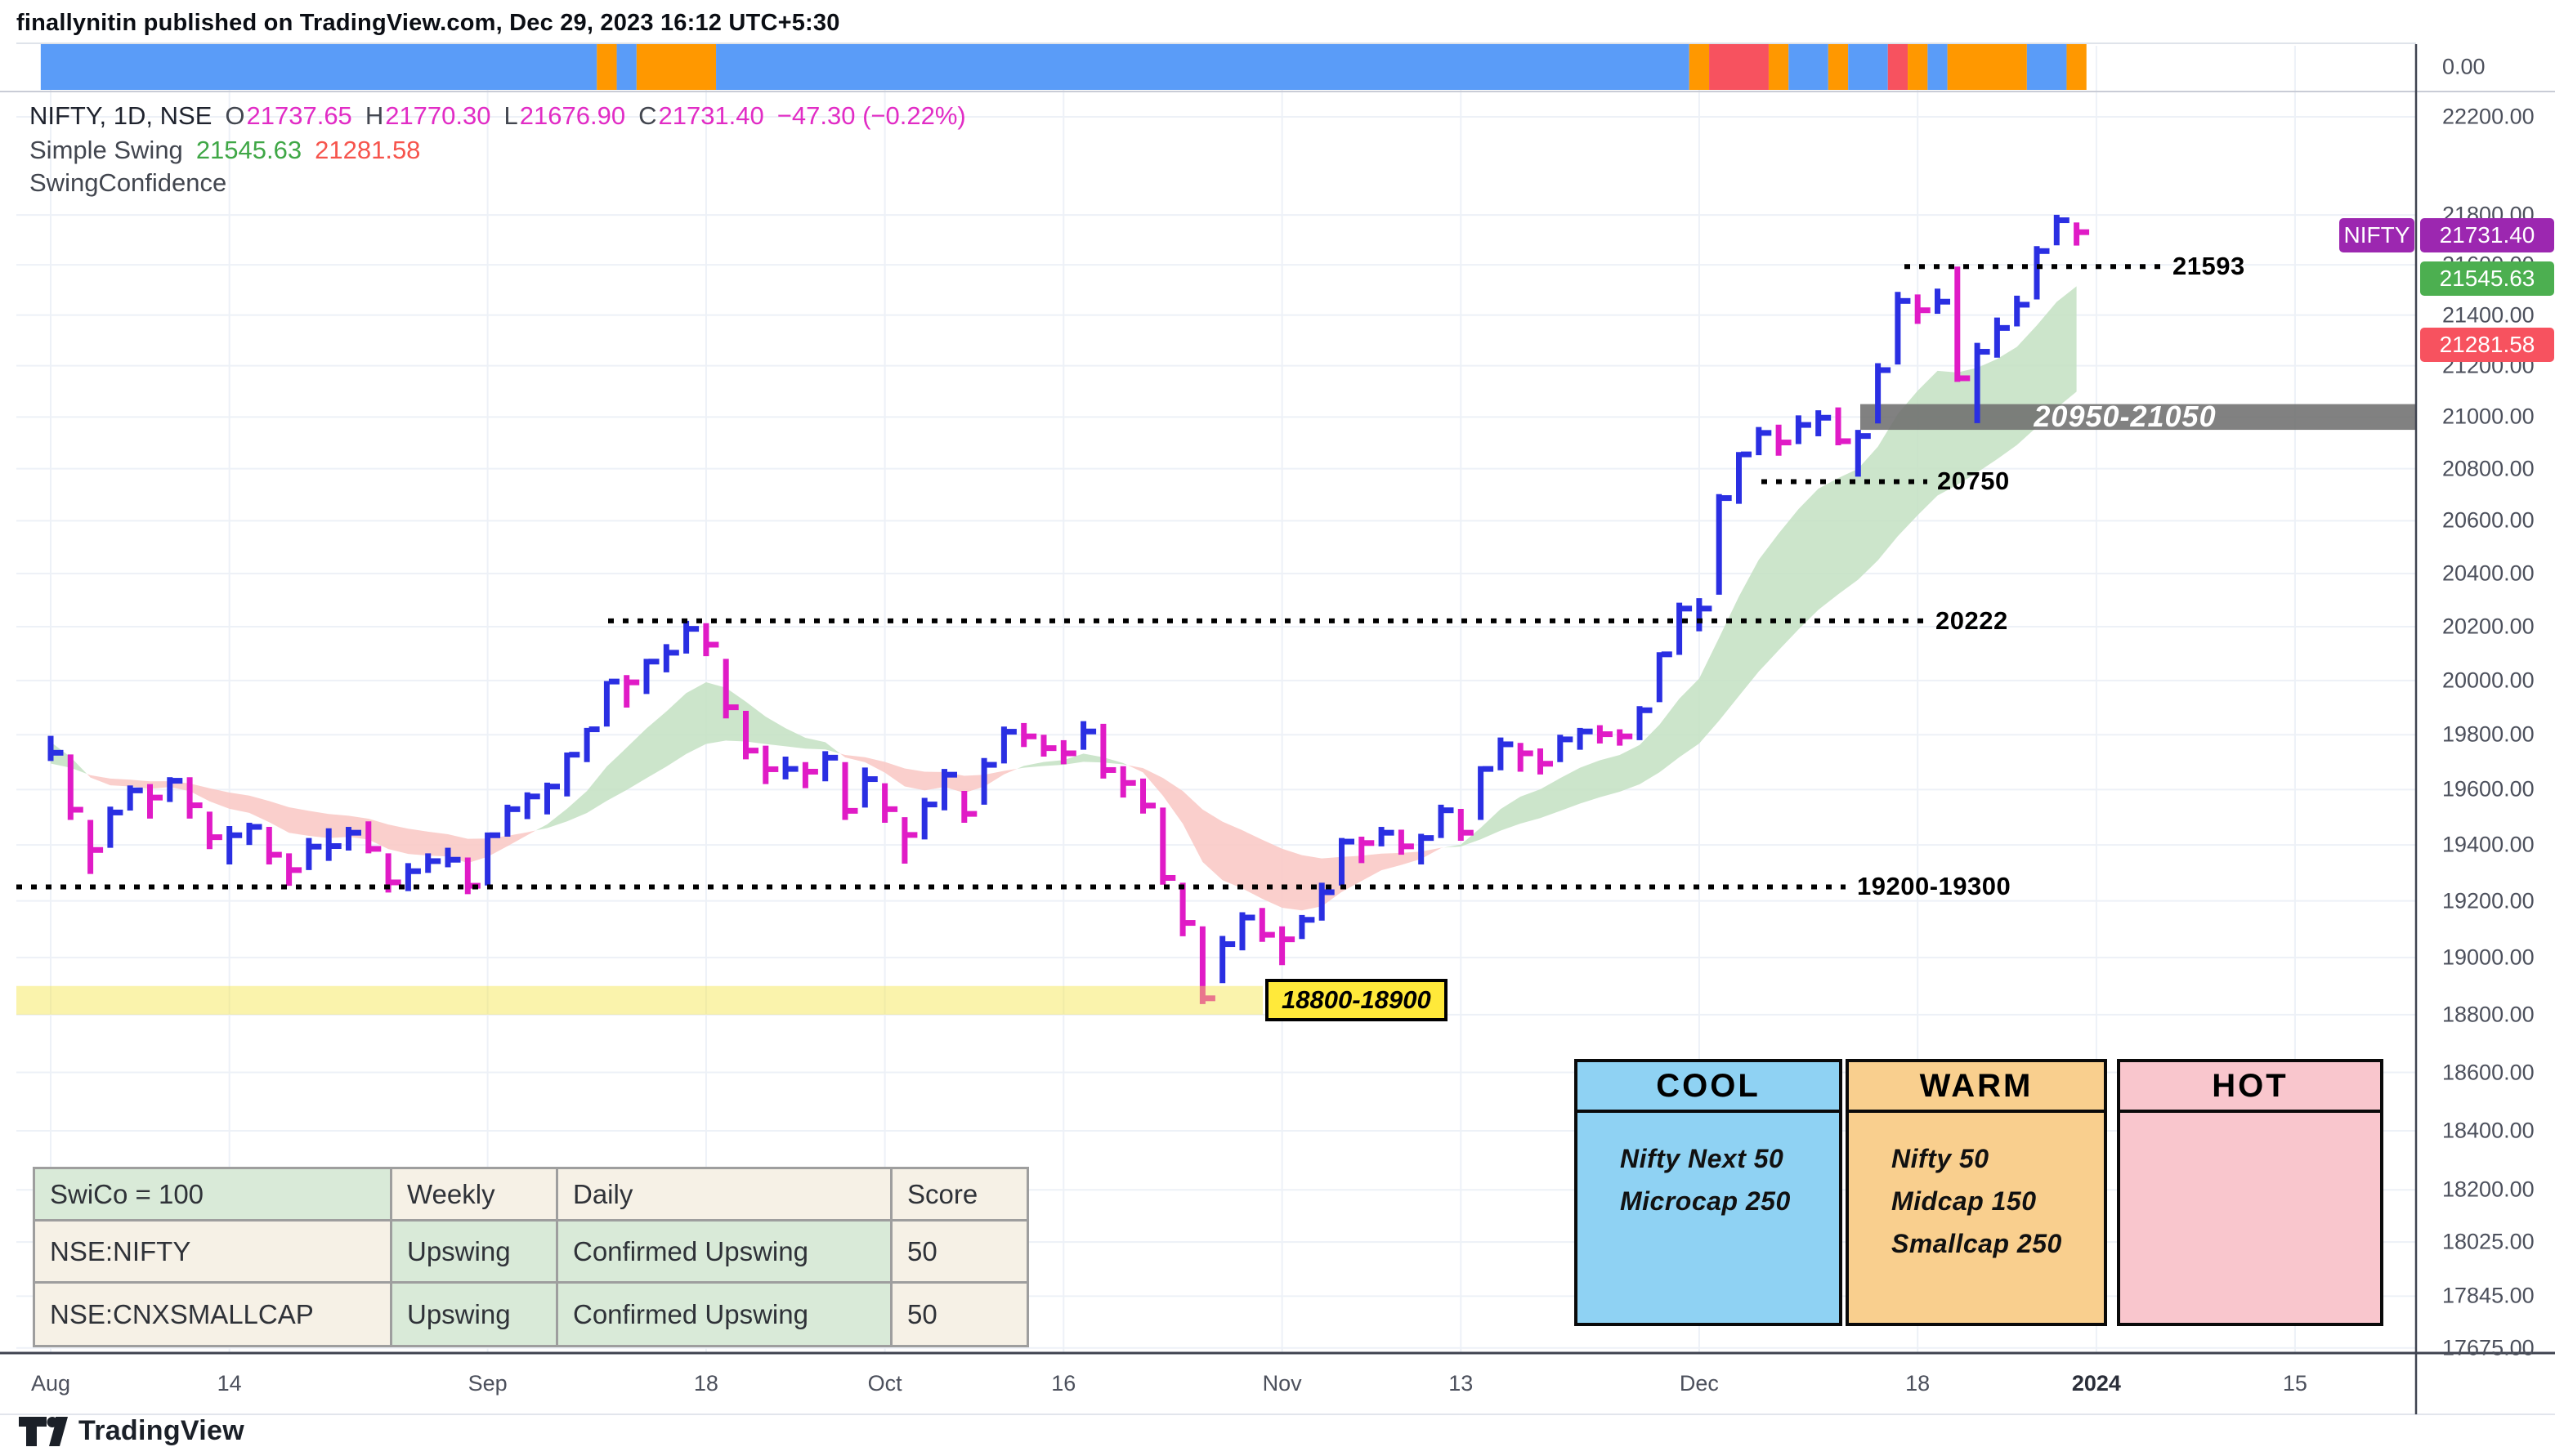 This screenshot has height=1456, width=2555. I want to click on heat-box-warm-items: Nifty 50 Midcap 150 Smallcap 250, so click(1977, 1189).